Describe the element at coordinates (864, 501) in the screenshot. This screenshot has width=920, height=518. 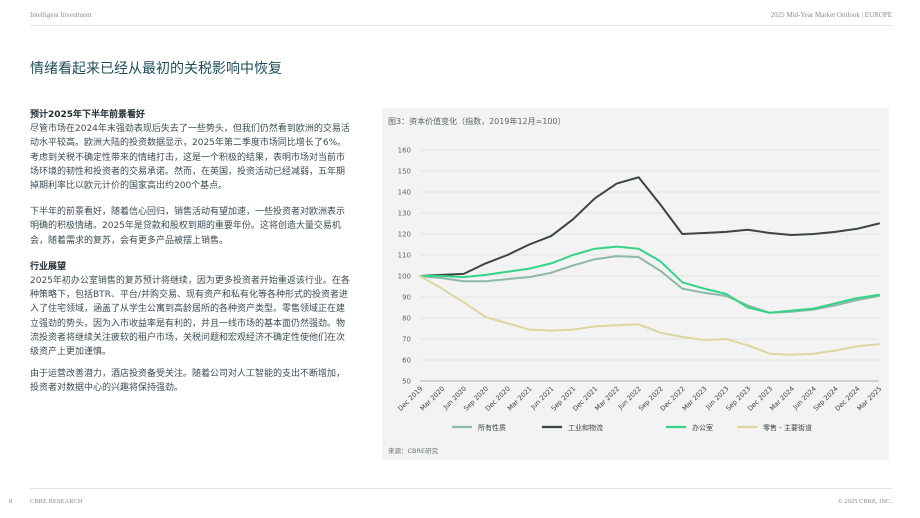
I see `footer-copyright: © 2025 CBRE, INC.` at that location.